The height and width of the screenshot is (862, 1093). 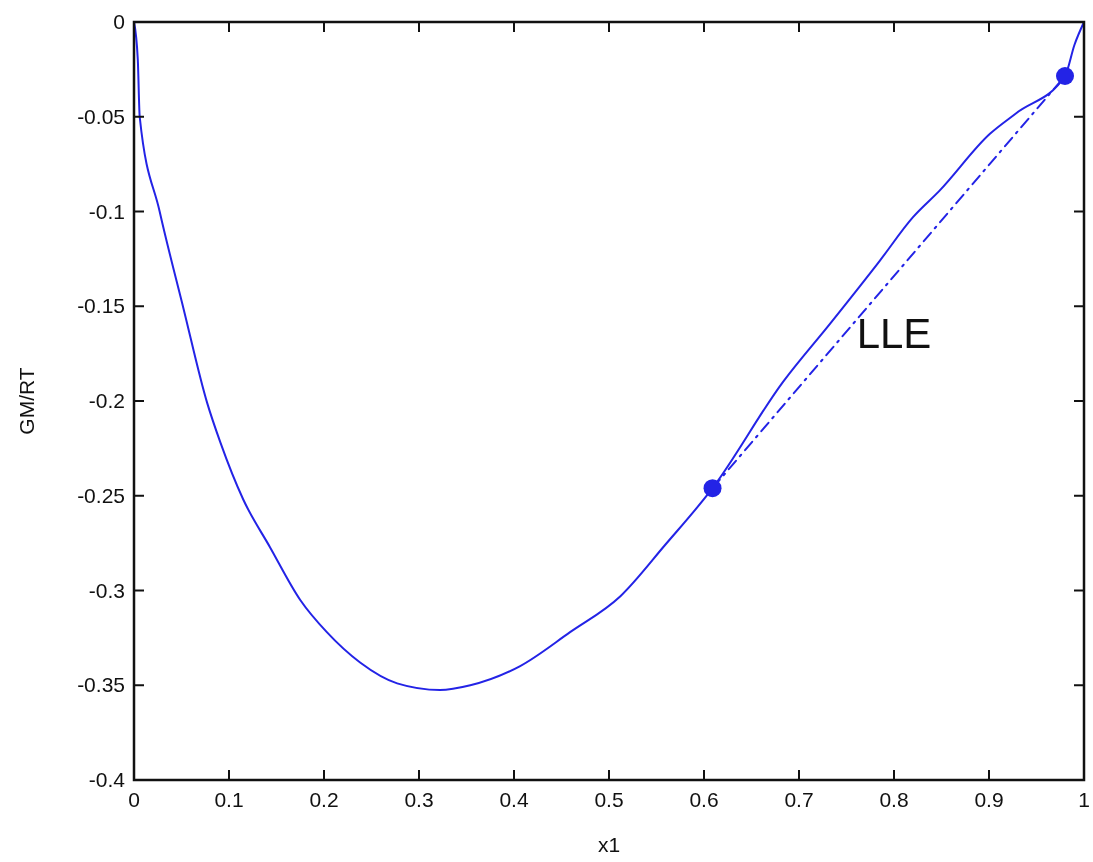 I want to click on y-tick-label: -0.25, so click(x=101, y=495).